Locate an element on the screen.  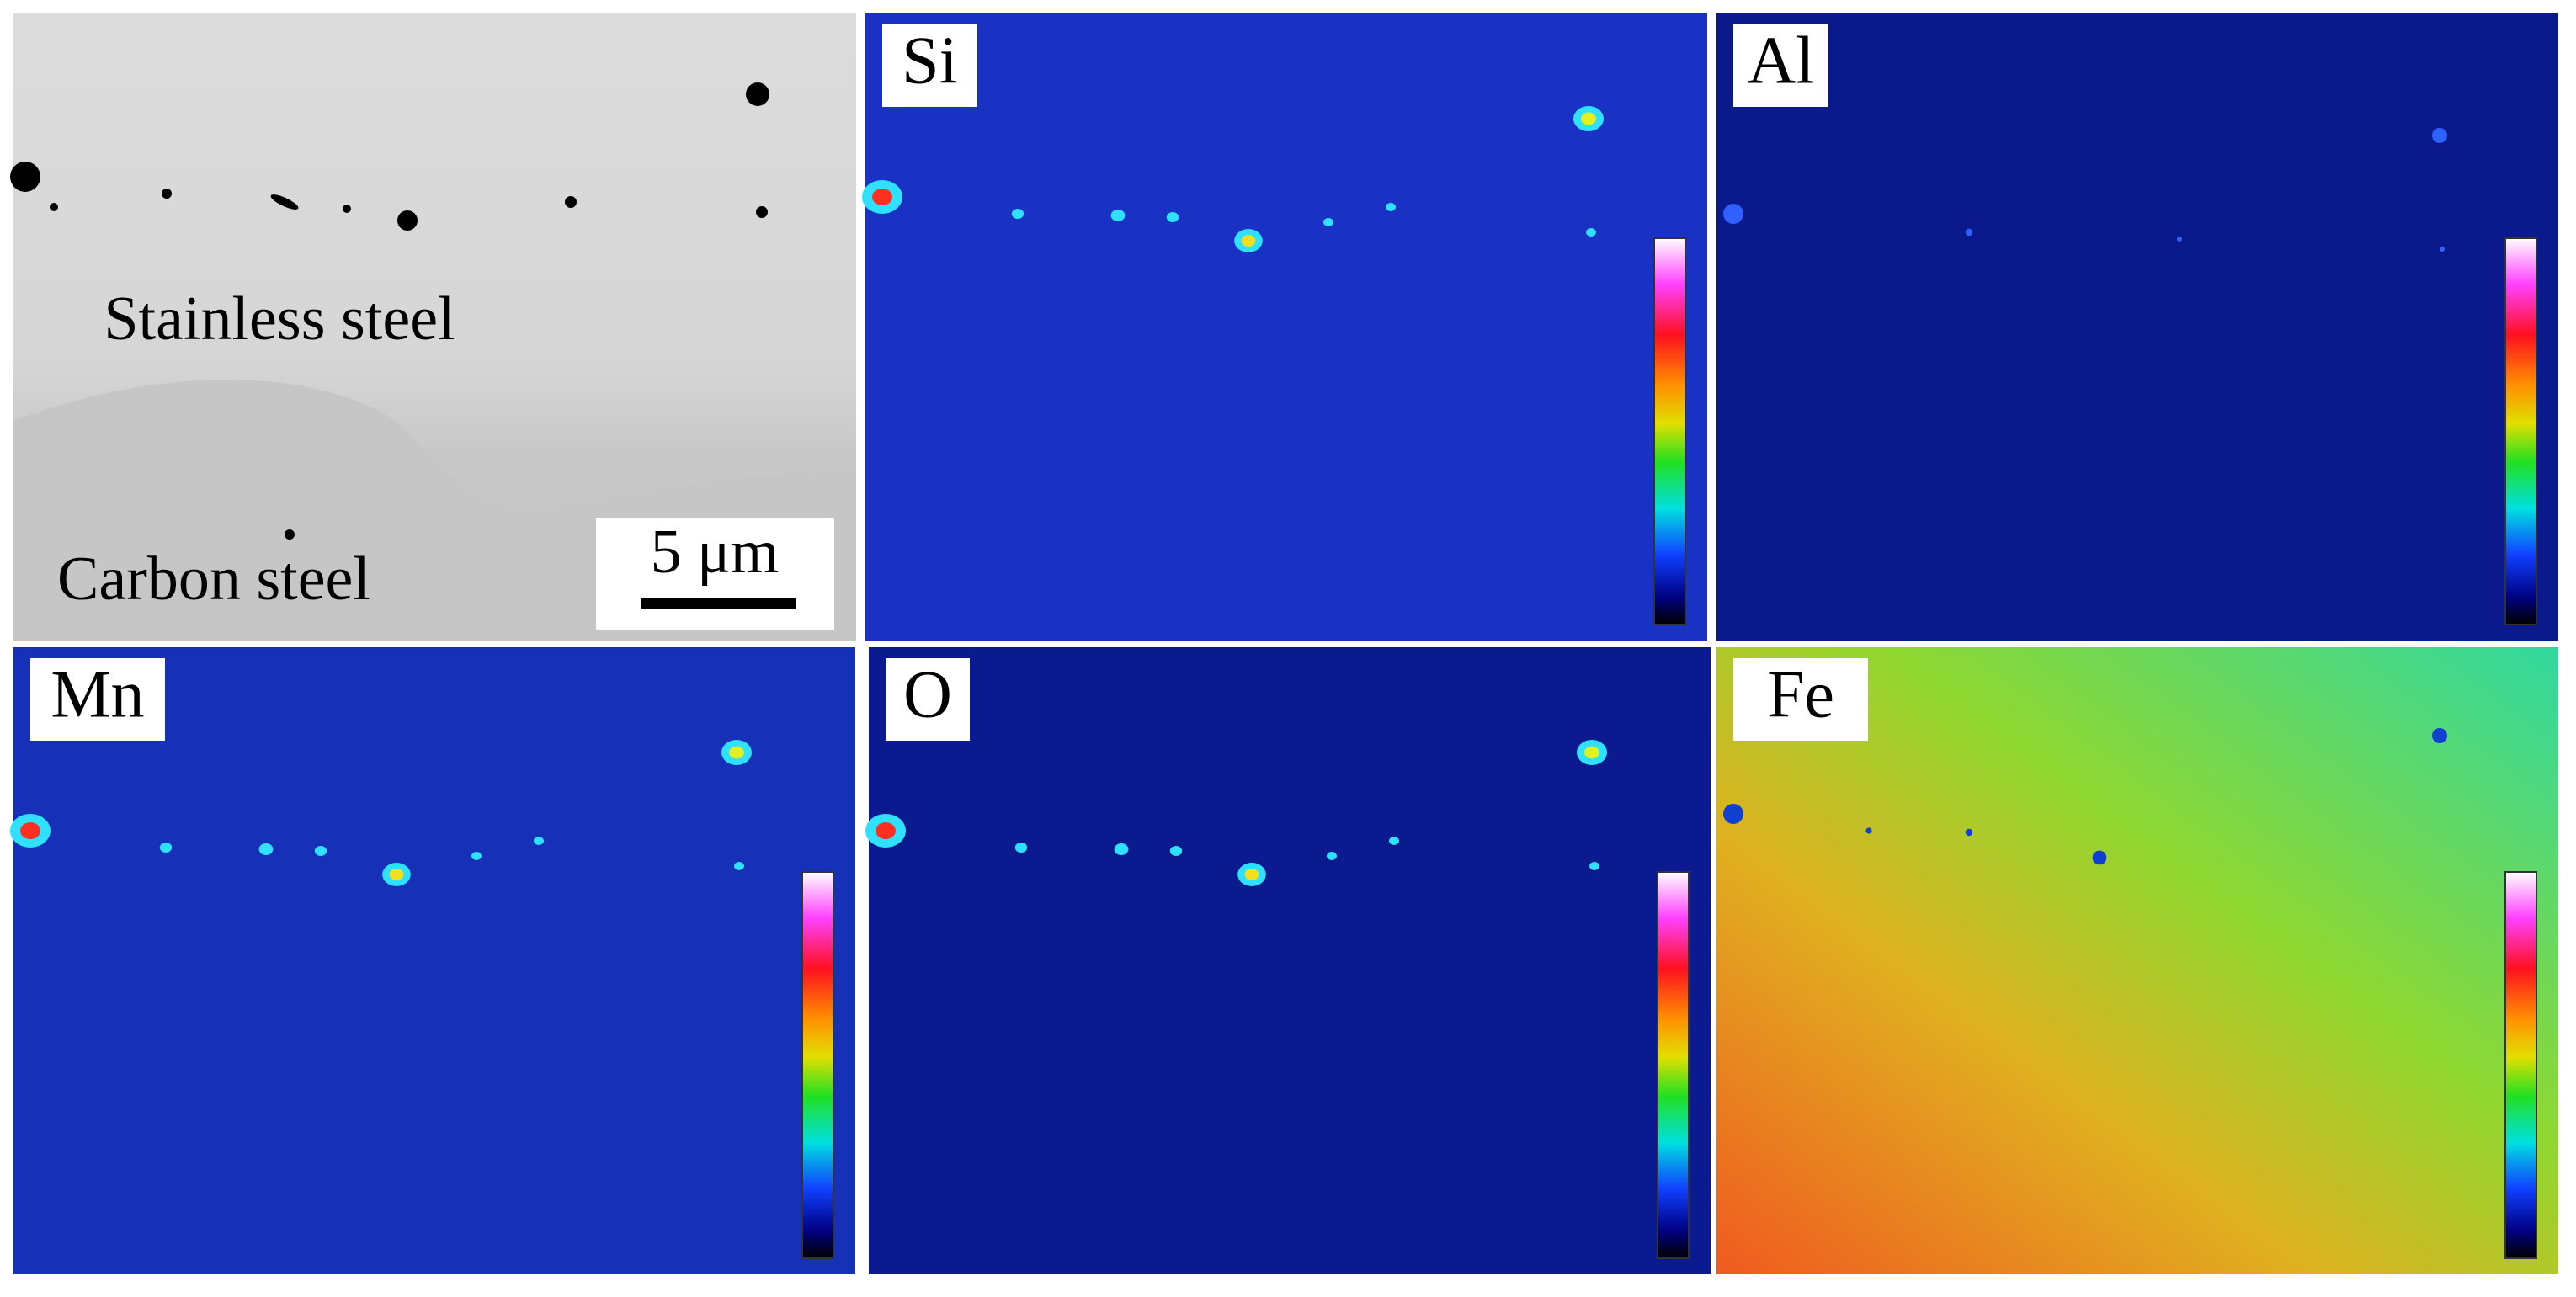
map-label: Si is located at coordinates (930, 61).